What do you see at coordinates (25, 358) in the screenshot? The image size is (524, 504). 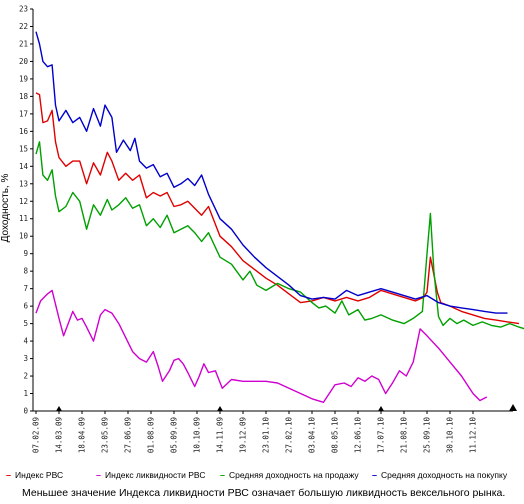 I see `y-tick-label: 3` at bounding box center [25, 358].